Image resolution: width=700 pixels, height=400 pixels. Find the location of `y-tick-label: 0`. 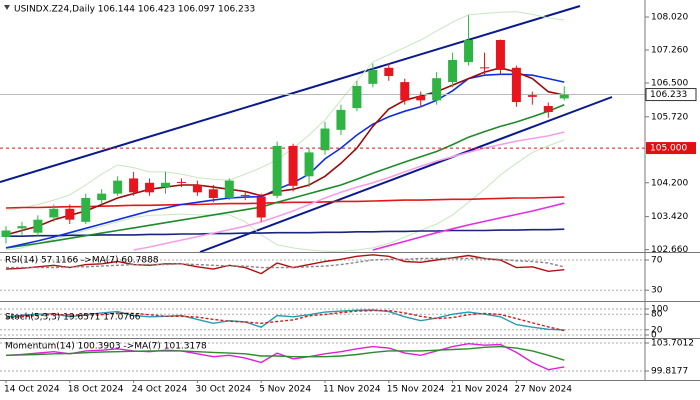

y-tick-label: 0 is located at coordinates (654, 336).